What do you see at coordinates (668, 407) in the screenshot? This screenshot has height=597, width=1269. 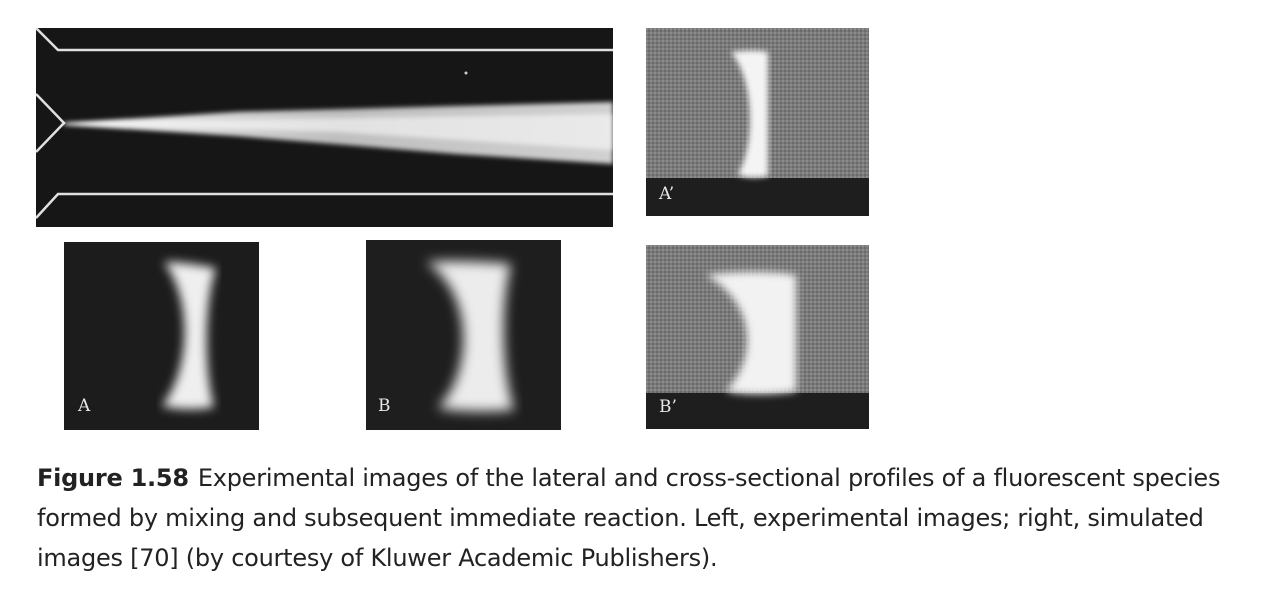 I see `panel-label-b-prime: B’` at bounding box center [668, 407].